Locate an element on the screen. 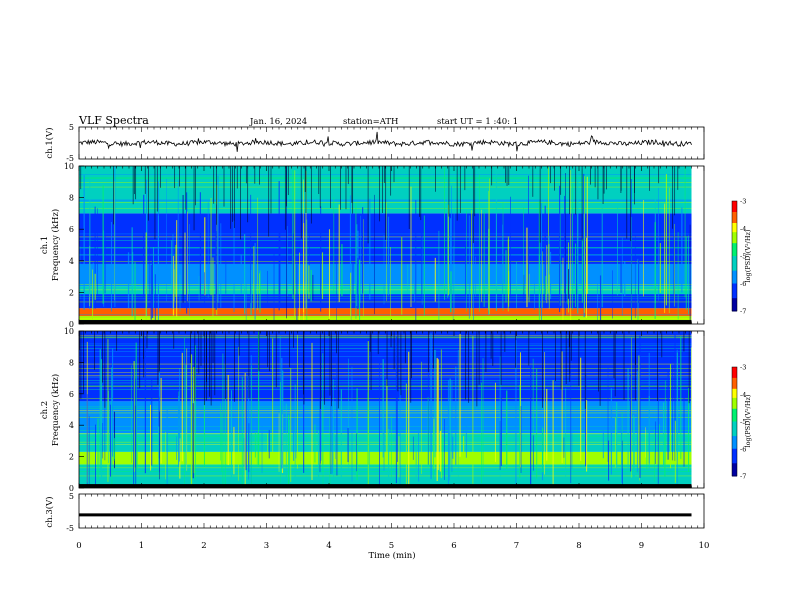  colorbar-tick-label: -3 is located at coordinates (743, 368).